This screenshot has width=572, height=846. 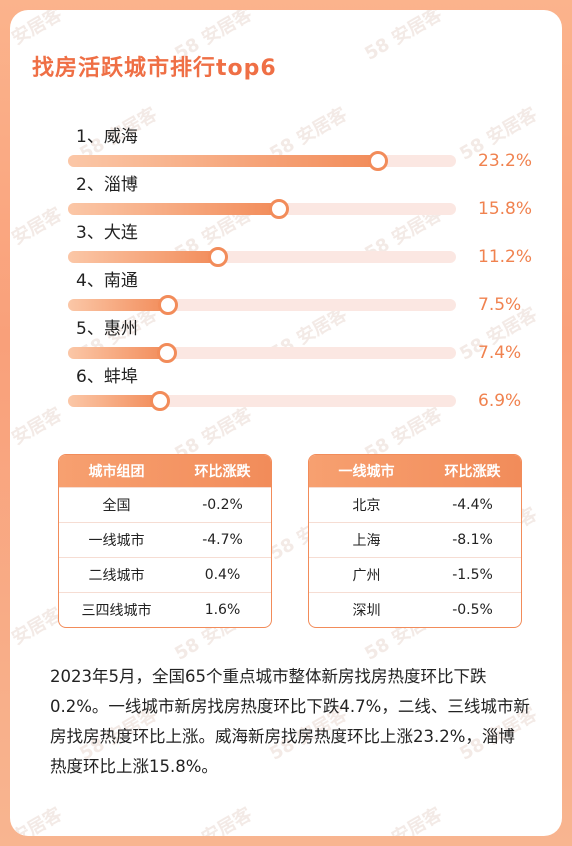 I want to click on table-row: 三四线城市 1.6%, so click(x=165, y=609).